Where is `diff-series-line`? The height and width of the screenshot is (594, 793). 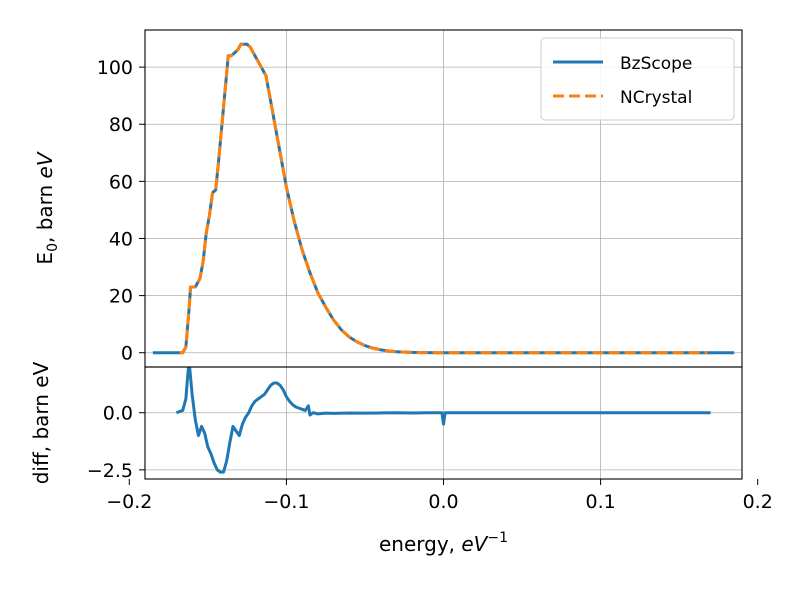
diff-series-line is located at coordinates (443, 420).